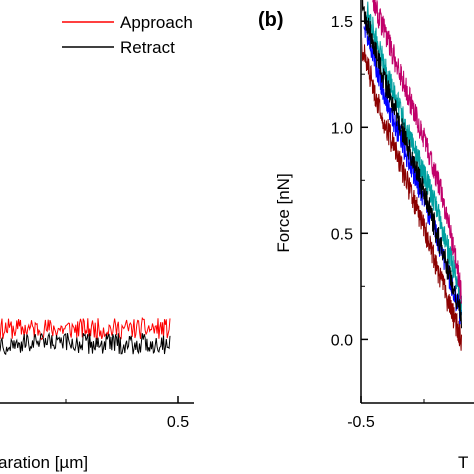 Image resolution: width=474 pixels, height=474 pixels. What do you see at coordinates (342, 128) in the screenshot?
I see `panel-b-y-tick-label: 1.0` at bounding box center [342, 128].